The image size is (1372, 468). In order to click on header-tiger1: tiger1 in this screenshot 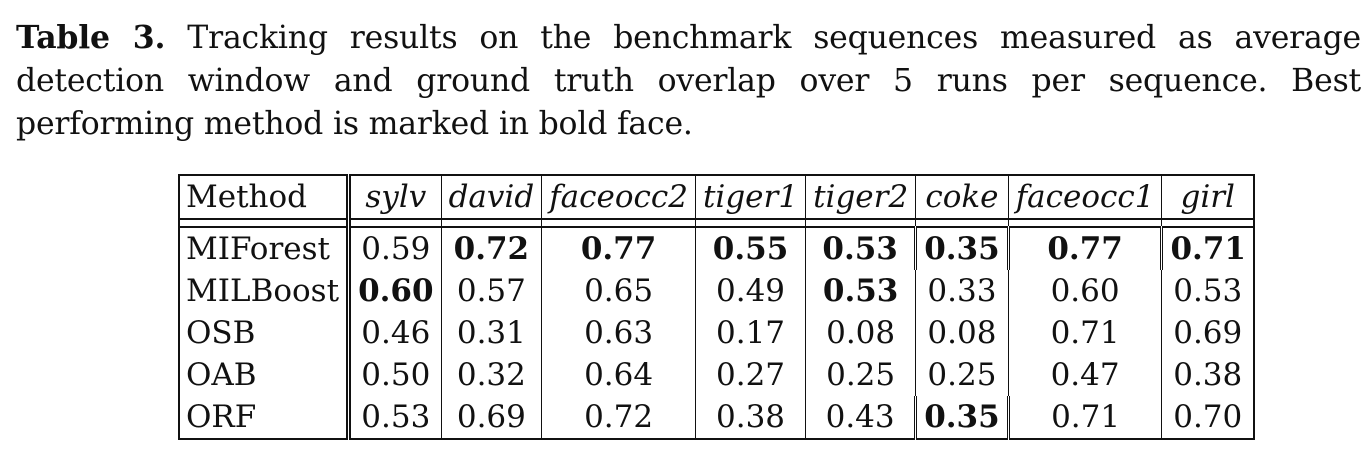, I will do `click(750, 197)`.